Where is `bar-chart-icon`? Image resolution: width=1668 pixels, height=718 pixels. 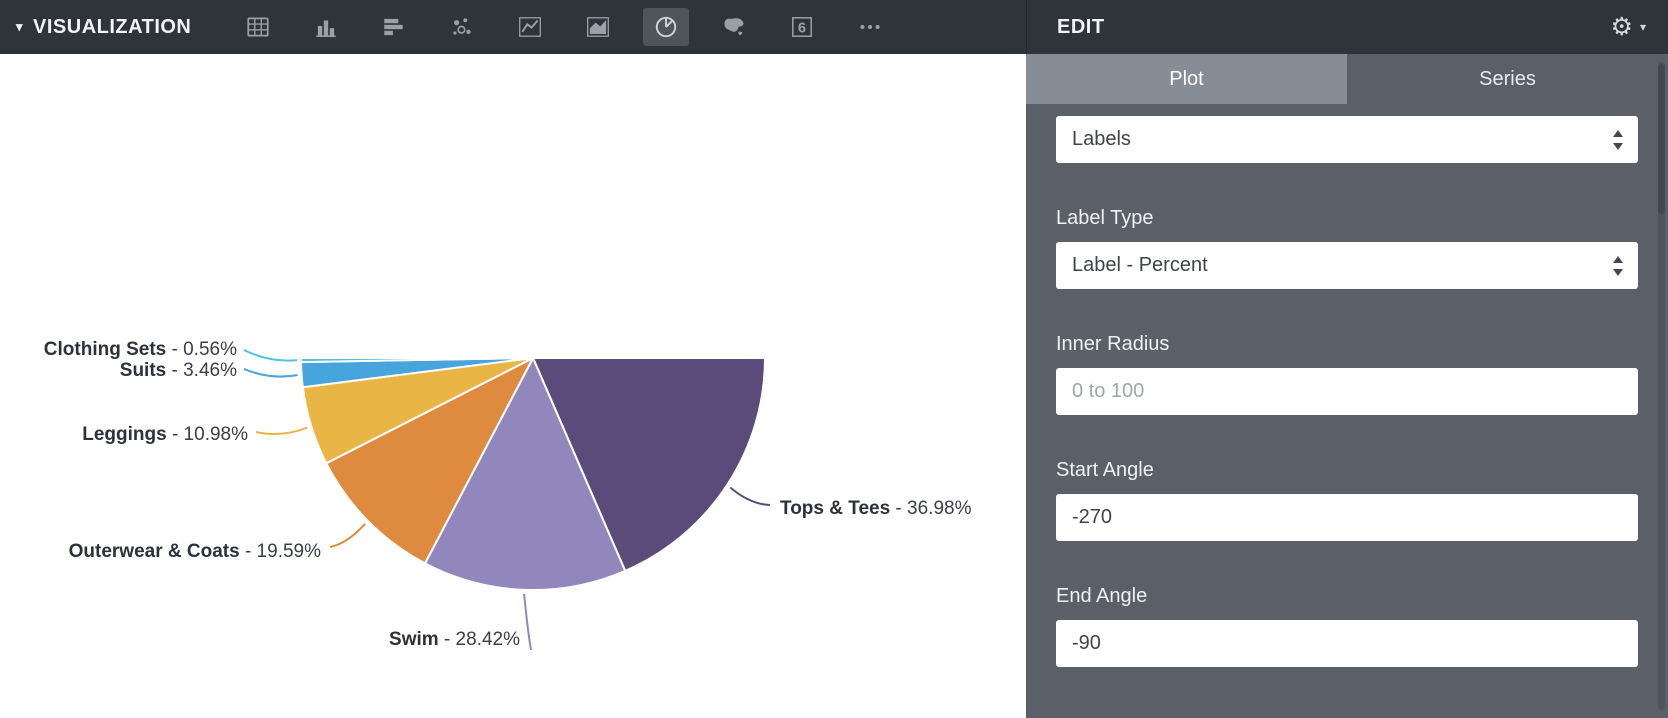 bar-chart-icon is located at coordinates (326, 28).